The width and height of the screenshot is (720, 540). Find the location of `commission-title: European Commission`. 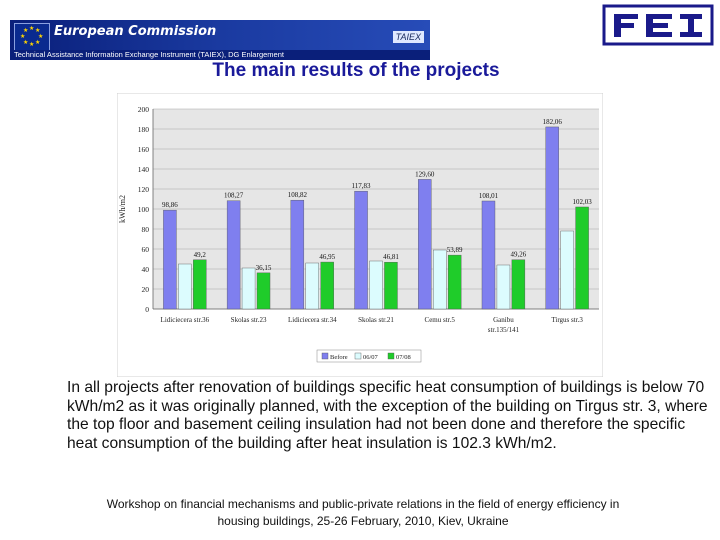

commission-title: European Commission is located at coordinates (135, 31).